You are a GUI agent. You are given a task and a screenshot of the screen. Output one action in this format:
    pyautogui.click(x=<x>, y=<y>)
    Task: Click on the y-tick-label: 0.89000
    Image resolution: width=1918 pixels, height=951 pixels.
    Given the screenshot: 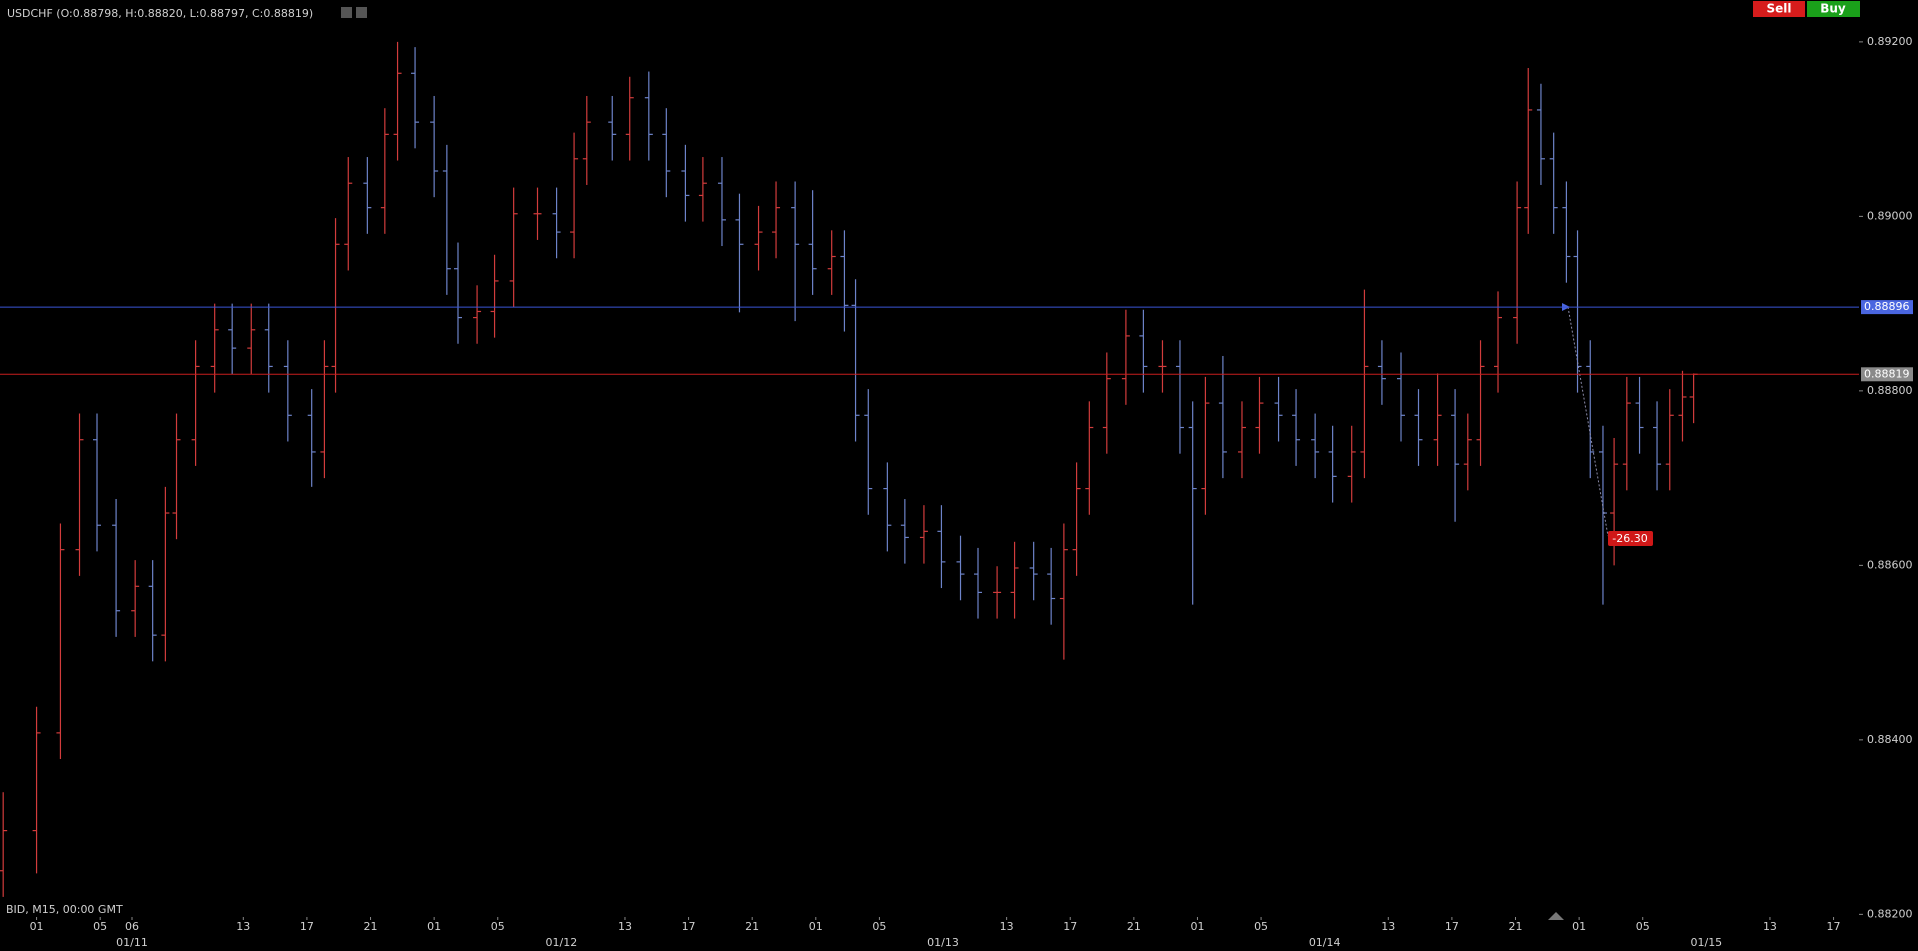 What is the action you would take?
    pyautogui.click(x=1890, y=215)
    